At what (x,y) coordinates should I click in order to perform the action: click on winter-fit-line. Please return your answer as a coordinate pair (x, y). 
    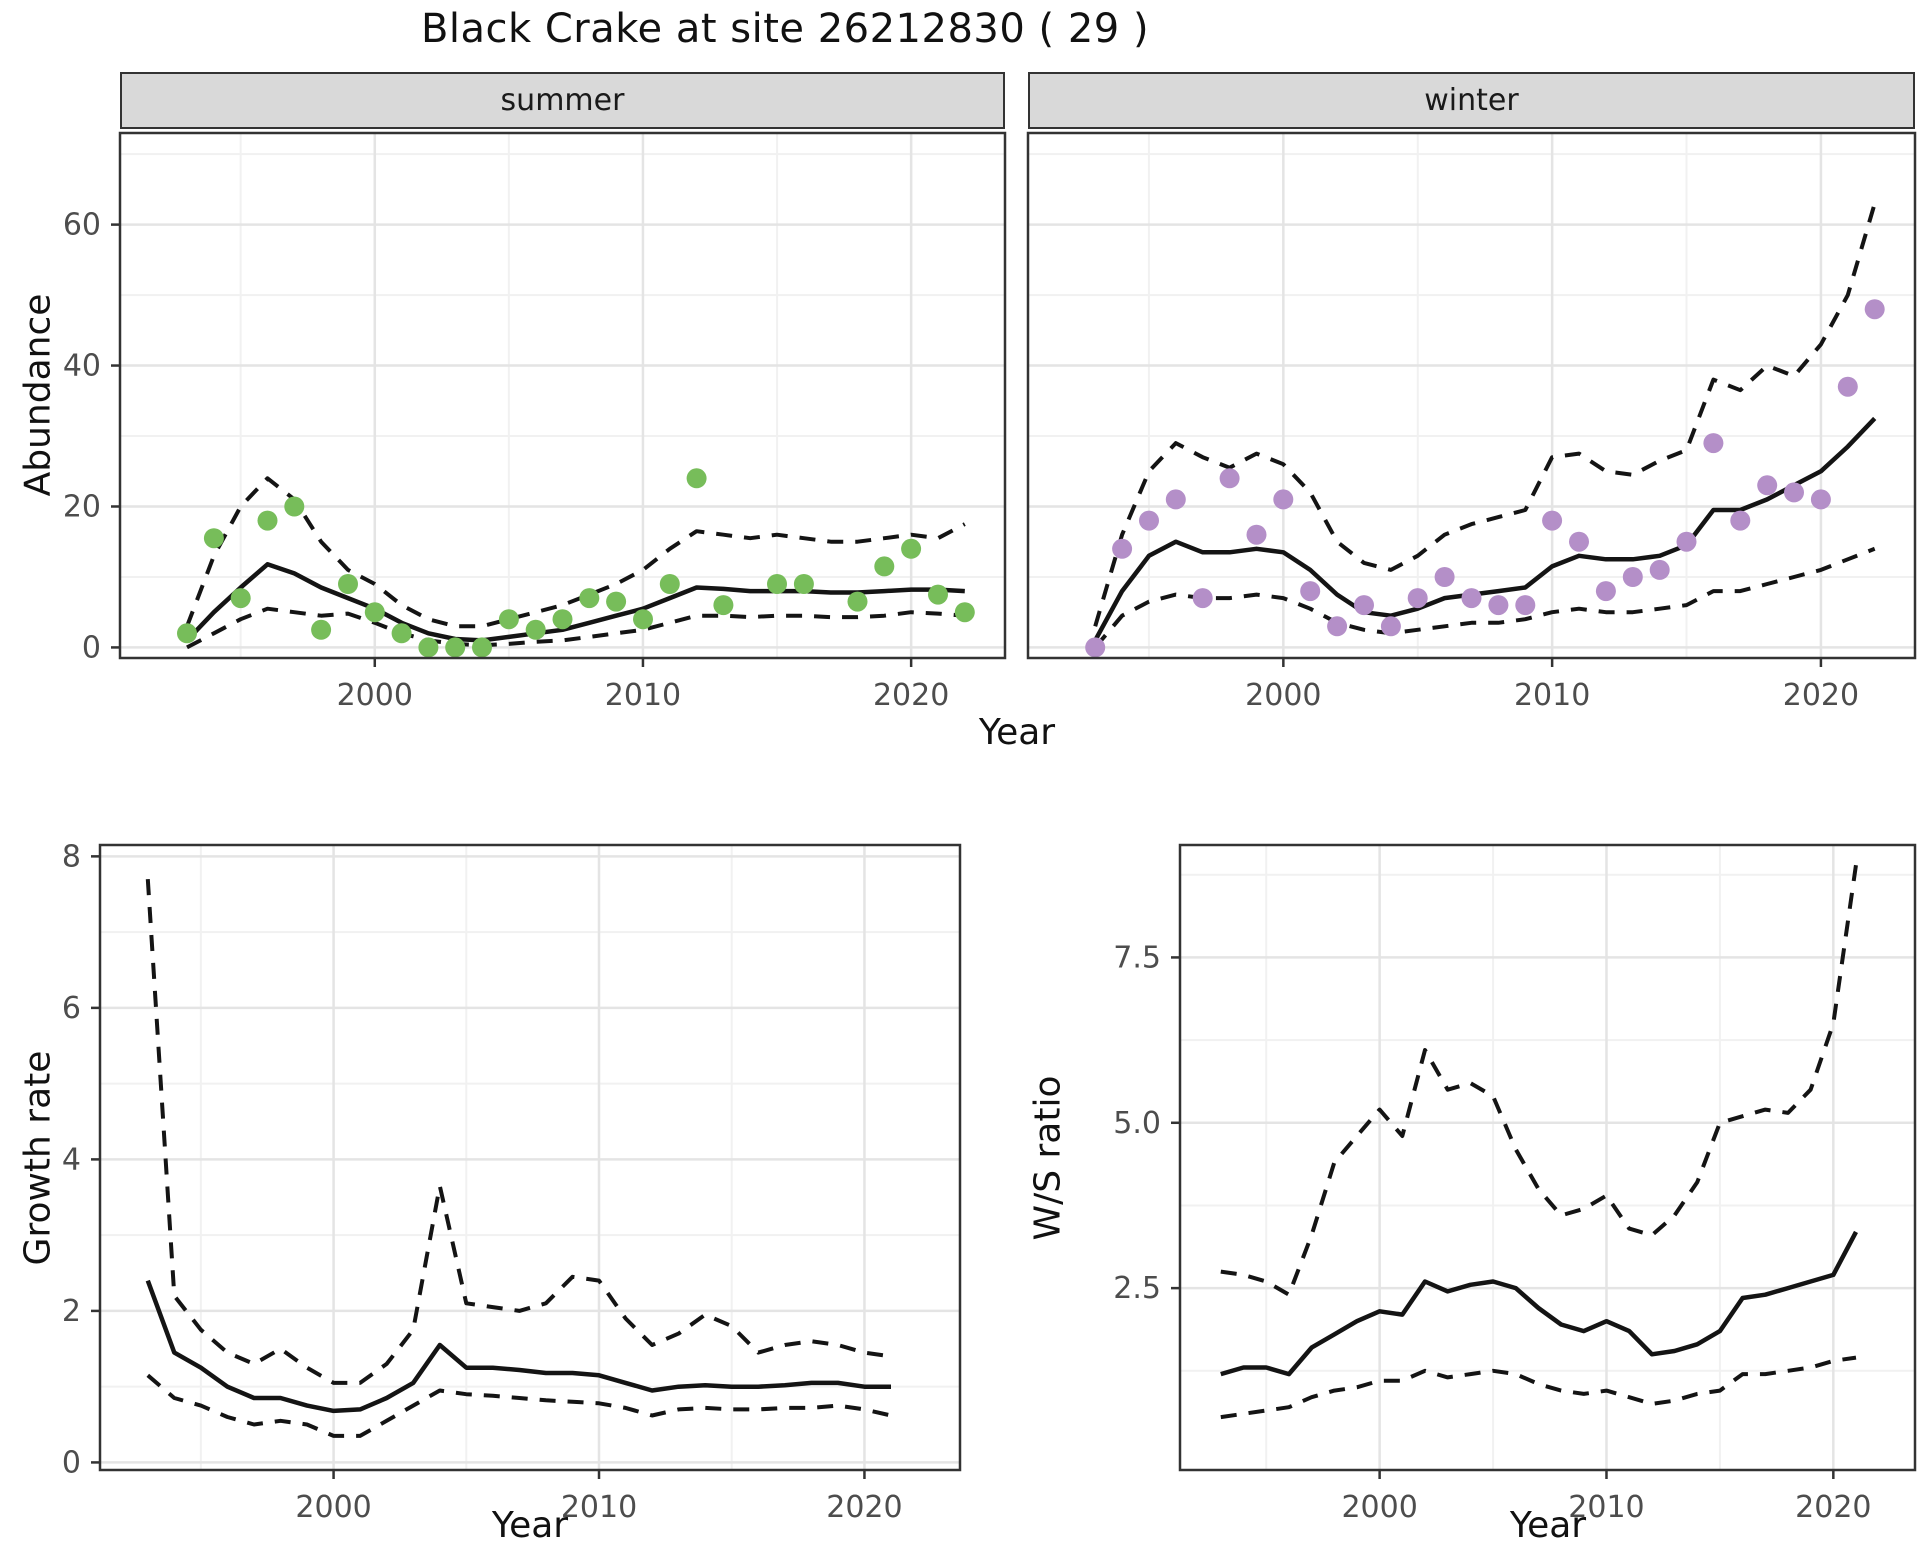
    Looking at the image, I should click on (1485, 529).